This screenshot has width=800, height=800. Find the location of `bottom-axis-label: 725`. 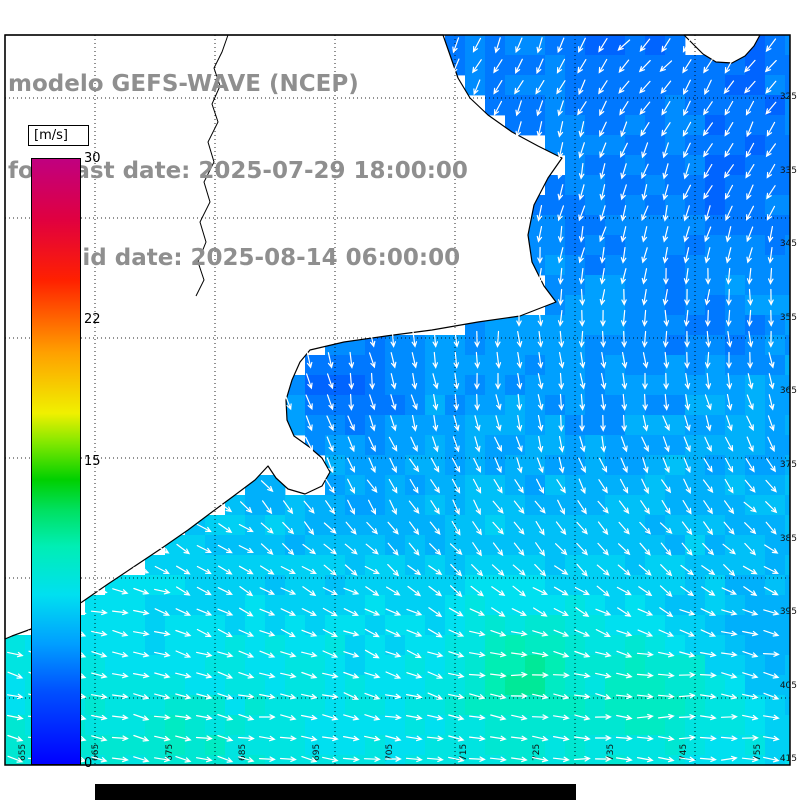

bottom-axis-label: 725 is located at coordinates (537, 752).